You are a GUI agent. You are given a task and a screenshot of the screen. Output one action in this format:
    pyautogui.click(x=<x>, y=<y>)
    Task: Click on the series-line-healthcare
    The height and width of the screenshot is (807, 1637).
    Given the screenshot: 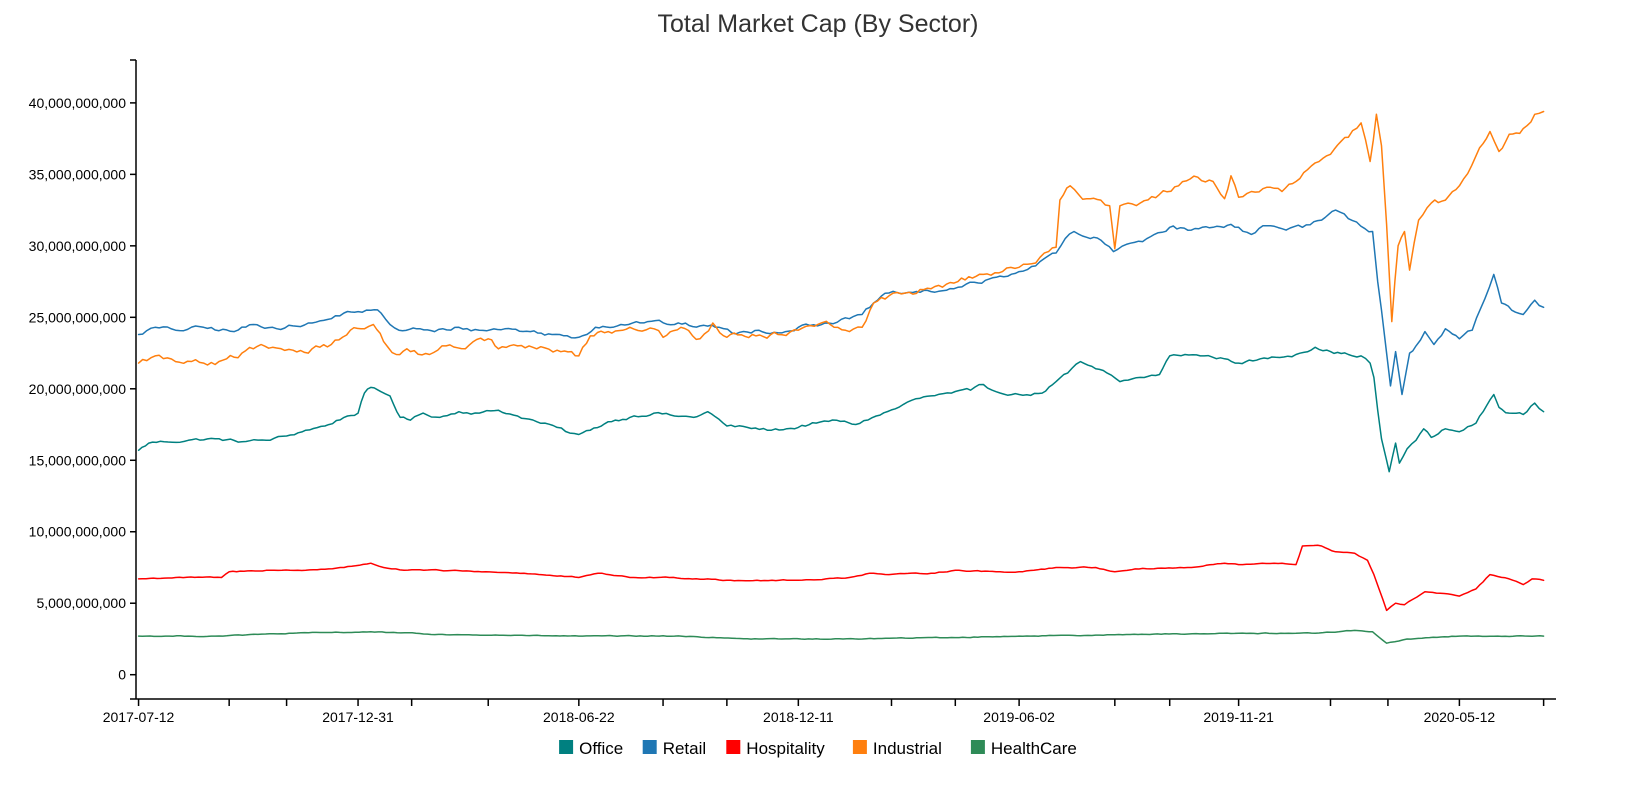 What is the action you would take?
    pyautogui.click(x=841, y=636)
    